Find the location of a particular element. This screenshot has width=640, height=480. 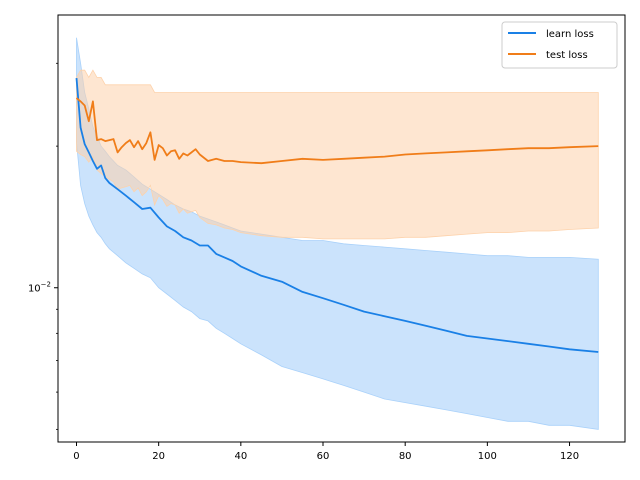

x-tick-label: 80 is located at coordinates (405, 456).